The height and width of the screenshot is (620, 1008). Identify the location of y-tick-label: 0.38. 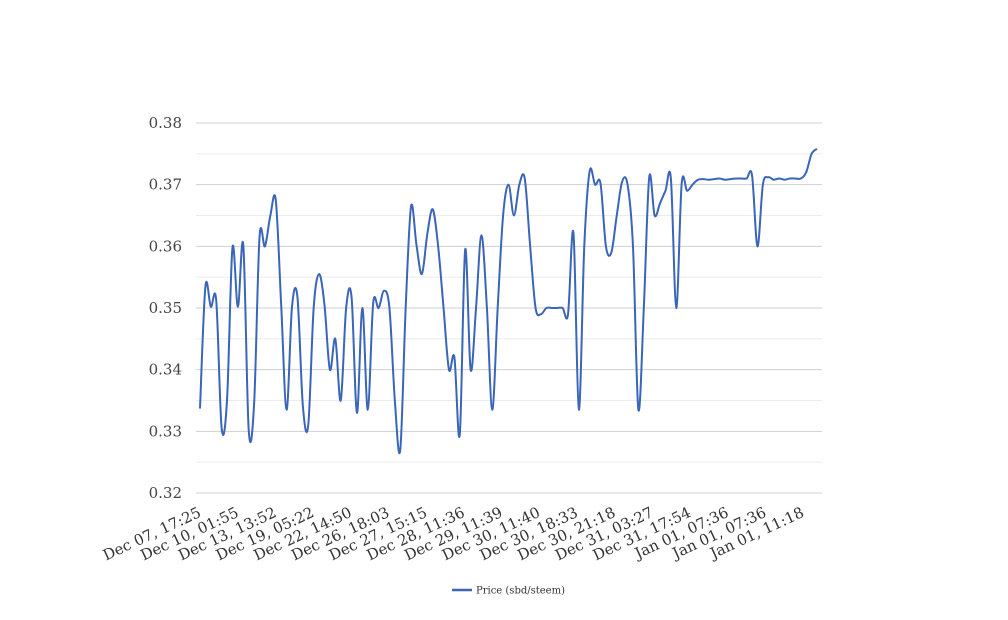
(165, 123).